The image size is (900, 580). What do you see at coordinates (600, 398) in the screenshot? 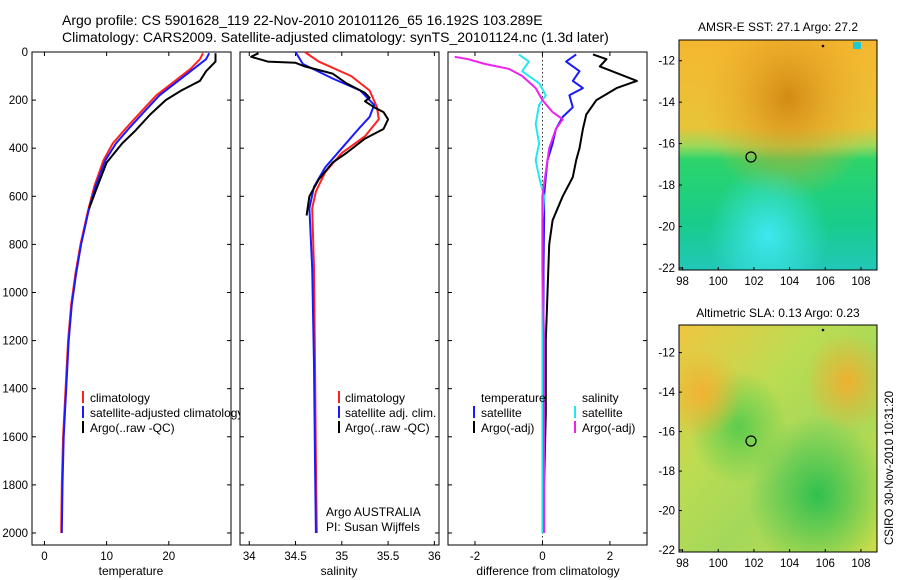
I see `legend-title-salinity: salinity` at bounding box center [600, 398].